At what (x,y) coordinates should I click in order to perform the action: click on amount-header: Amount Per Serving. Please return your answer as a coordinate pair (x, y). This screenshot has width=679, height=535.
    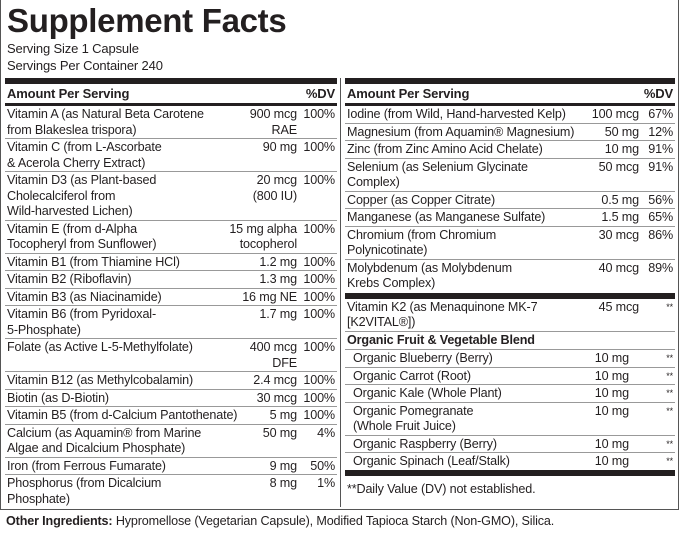
    Looking at the image, I should click on (408, 93).